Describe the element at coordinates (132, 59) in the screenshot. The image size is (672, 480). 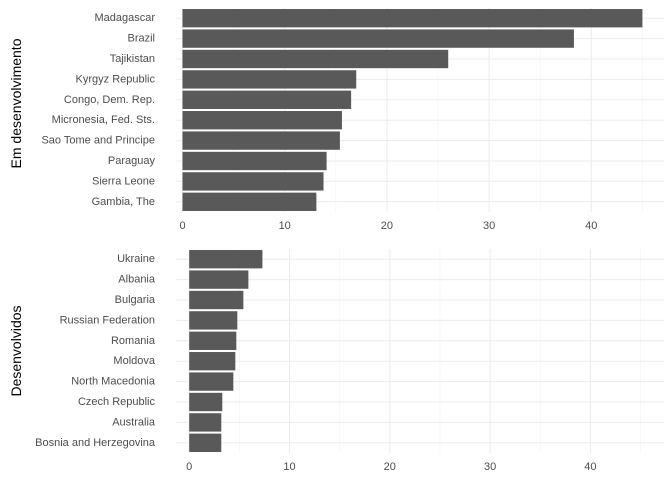
I see `y-tick-label: Tajikistan` at that location.